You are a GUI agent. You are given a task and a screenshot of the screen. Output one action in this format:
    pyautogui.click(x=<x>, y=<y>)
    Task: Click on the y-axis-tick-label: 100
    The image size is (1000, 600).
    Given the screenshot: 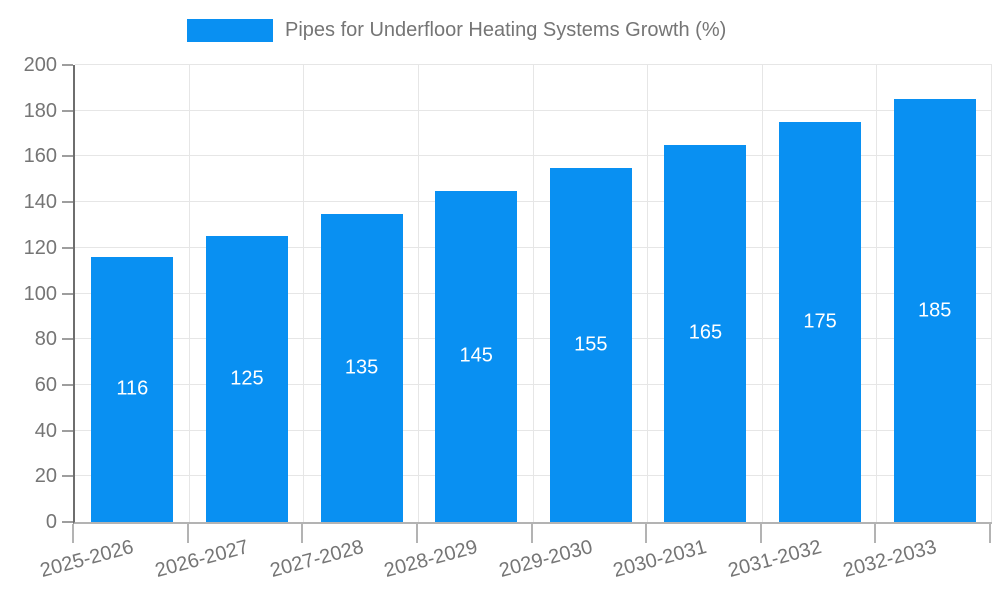 What is the action you would take?
    pyautogui.click(x=40, y=293)
    